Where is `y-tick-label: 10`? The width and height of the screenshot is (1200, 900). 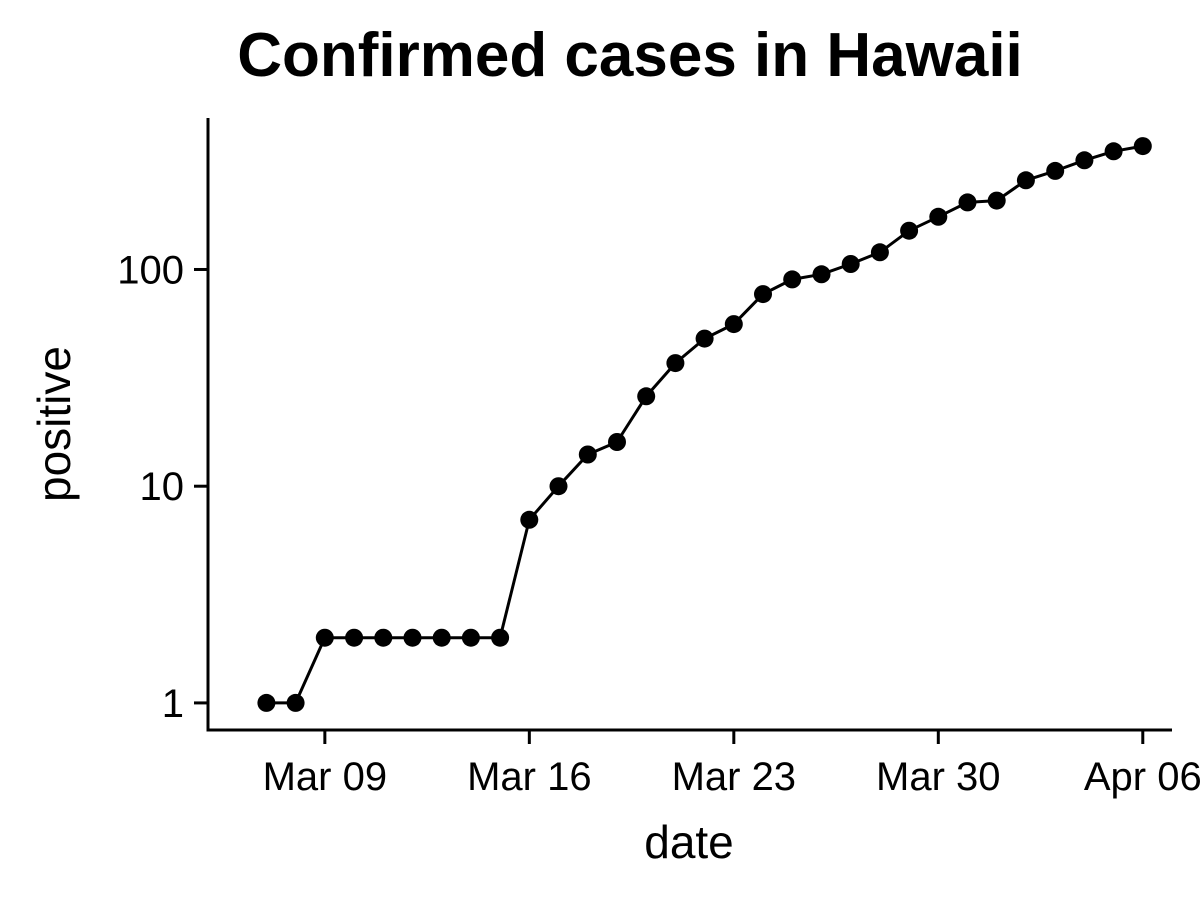
y-tick-label: 10 is located at coordinates (162, 487).